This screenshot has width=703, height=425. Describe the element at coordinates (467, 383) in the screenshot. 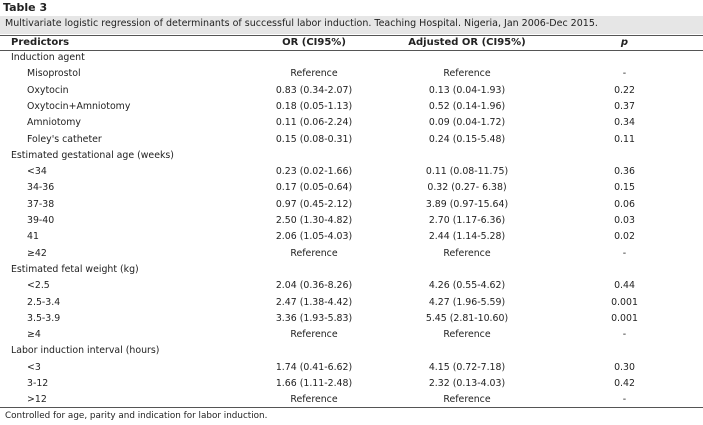

I see `adjusted-or-cell: 2.32 (0.13-4.03)` at that location.